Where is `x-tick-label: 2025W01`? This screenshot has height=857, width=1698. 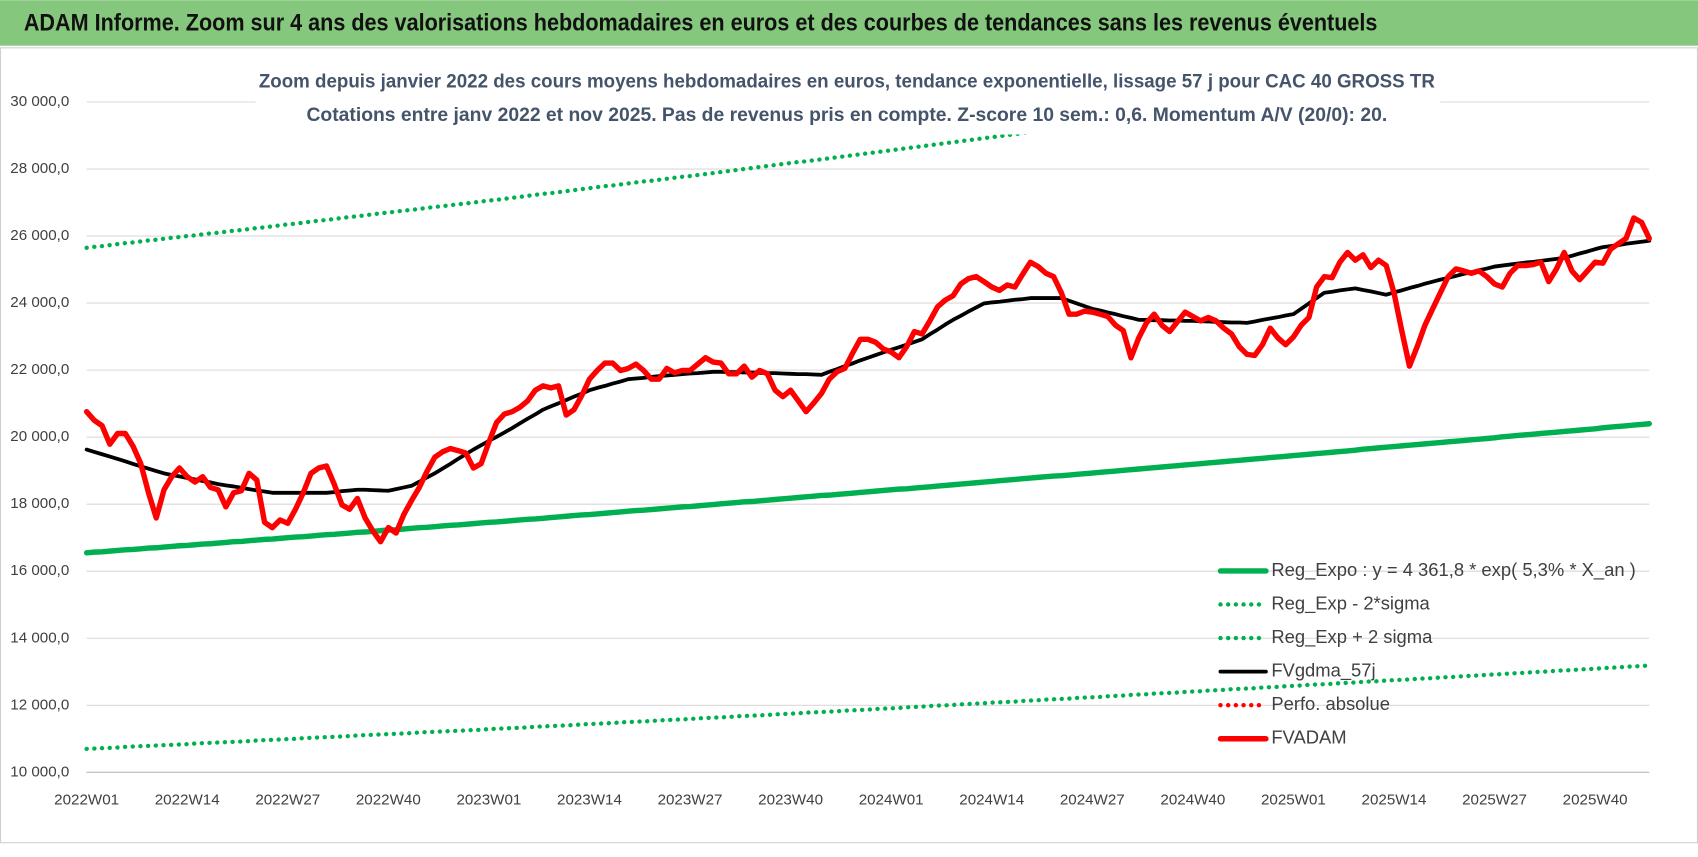
x-tick-label: 2025W01 is located at coordinates (1293, 799).